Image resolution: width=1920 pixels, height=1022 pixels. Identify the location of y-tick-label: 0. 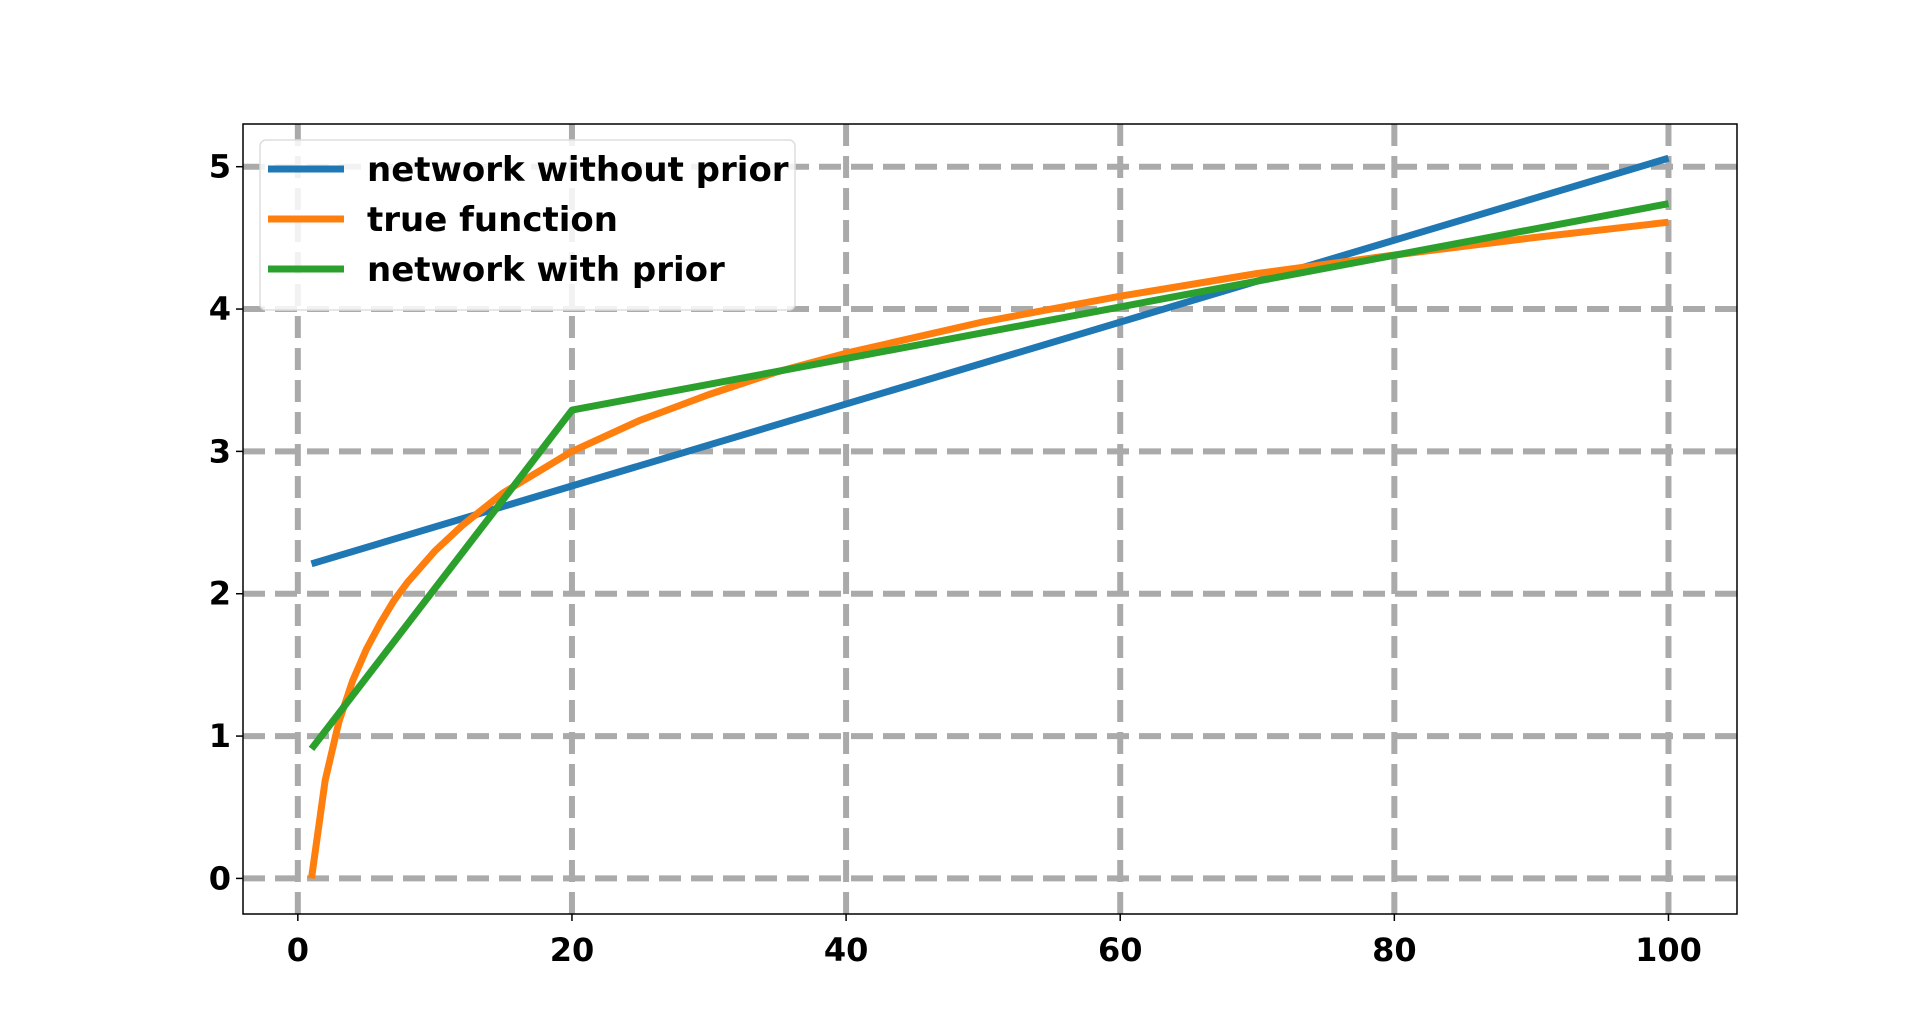
(220, 878).